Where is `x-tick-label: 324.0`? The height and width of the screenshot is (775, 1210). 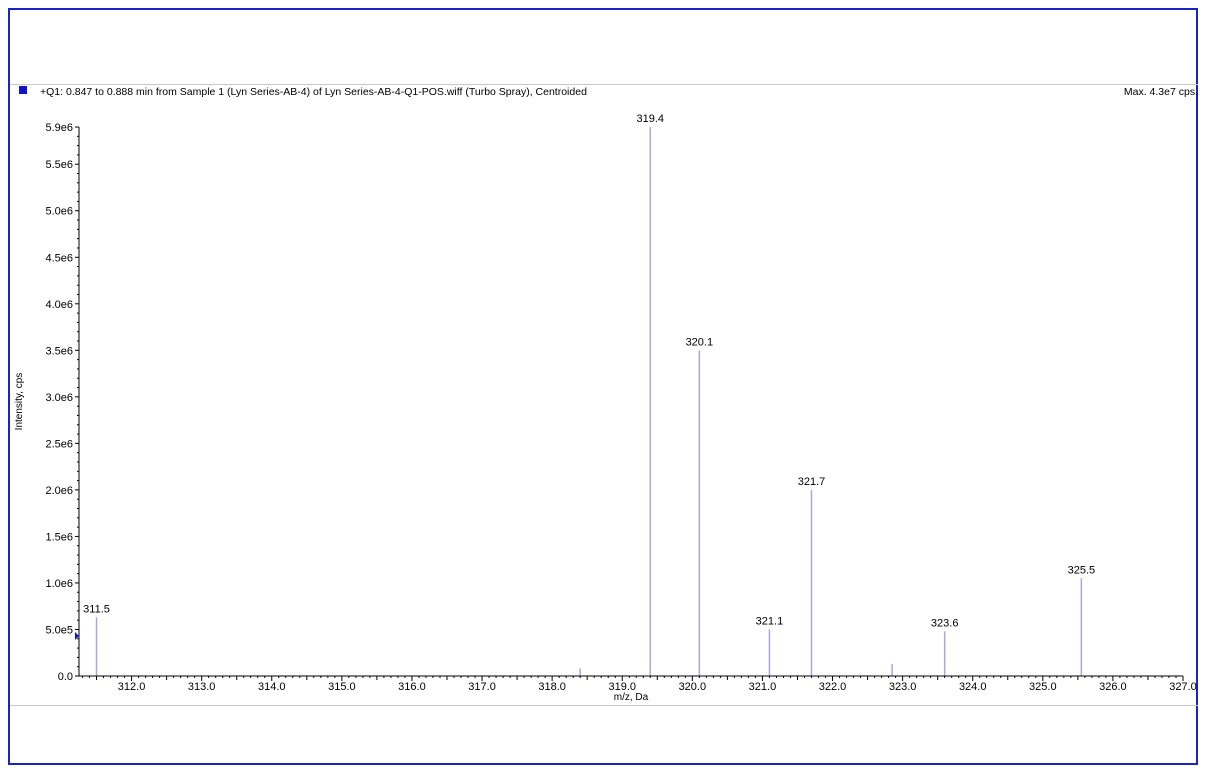
x-tick-label: 324.0 is located at coordinates (973, 687).